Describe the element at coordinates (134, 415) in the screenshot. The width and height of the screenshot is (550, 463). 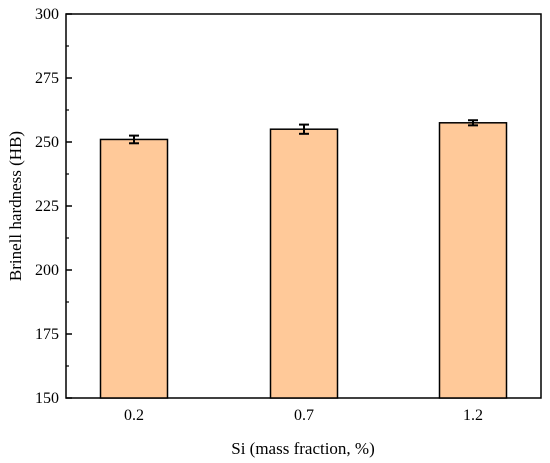
I see `x-tick-label: 0.2` at that location.